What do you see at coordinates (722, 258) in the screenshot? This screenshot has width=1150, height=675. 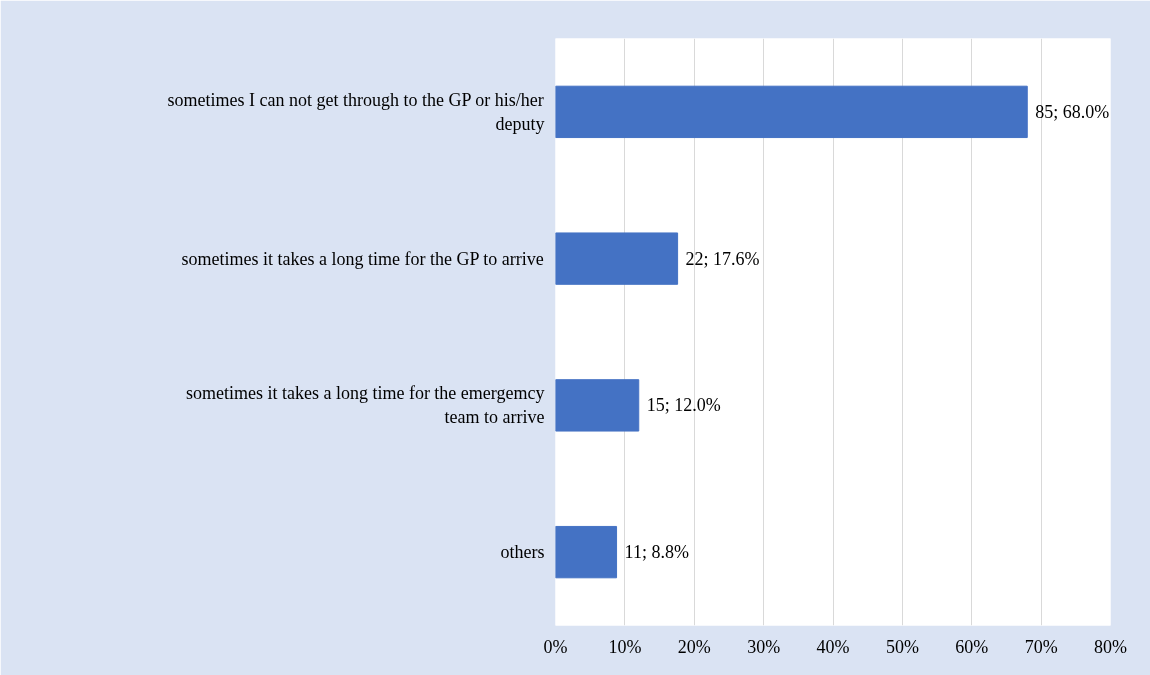 I see `data-label: 22; 17.6%` at bounding box center [722, 258].